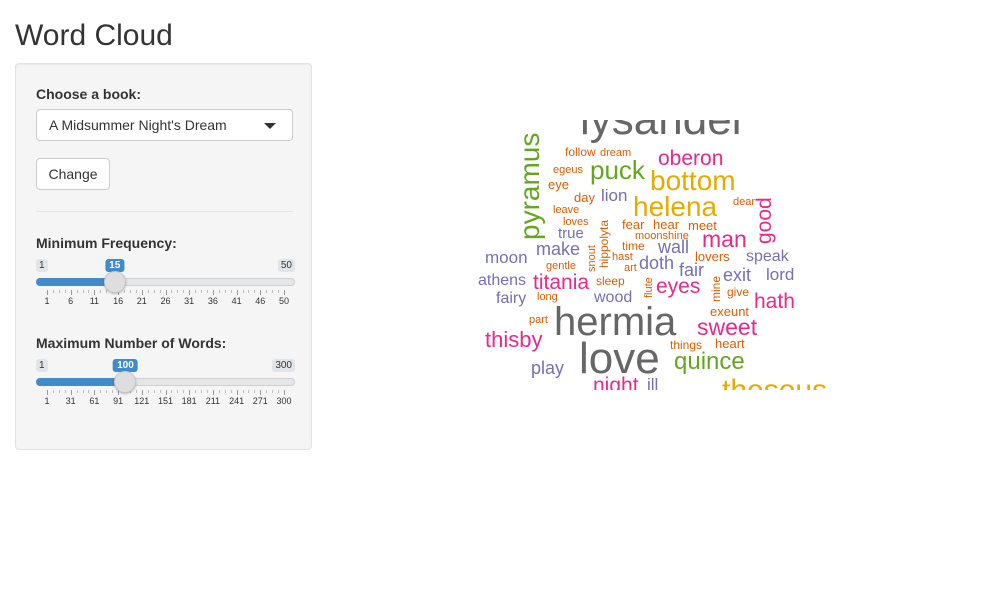 The width and height of the screenshot is (988, 613). I want to click on slider-tick-label: 21, so click(141, 301).